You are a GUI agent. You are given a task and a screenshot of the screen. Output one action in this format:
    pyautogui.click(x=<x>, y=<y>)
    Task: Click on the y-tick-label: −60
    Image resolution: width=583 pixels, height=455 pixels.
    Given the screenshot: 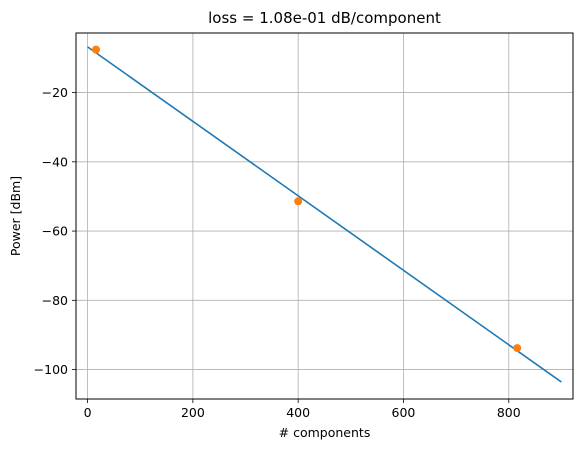 What is the action you would take?
    pyautogui.click(x=55, y=231)
    